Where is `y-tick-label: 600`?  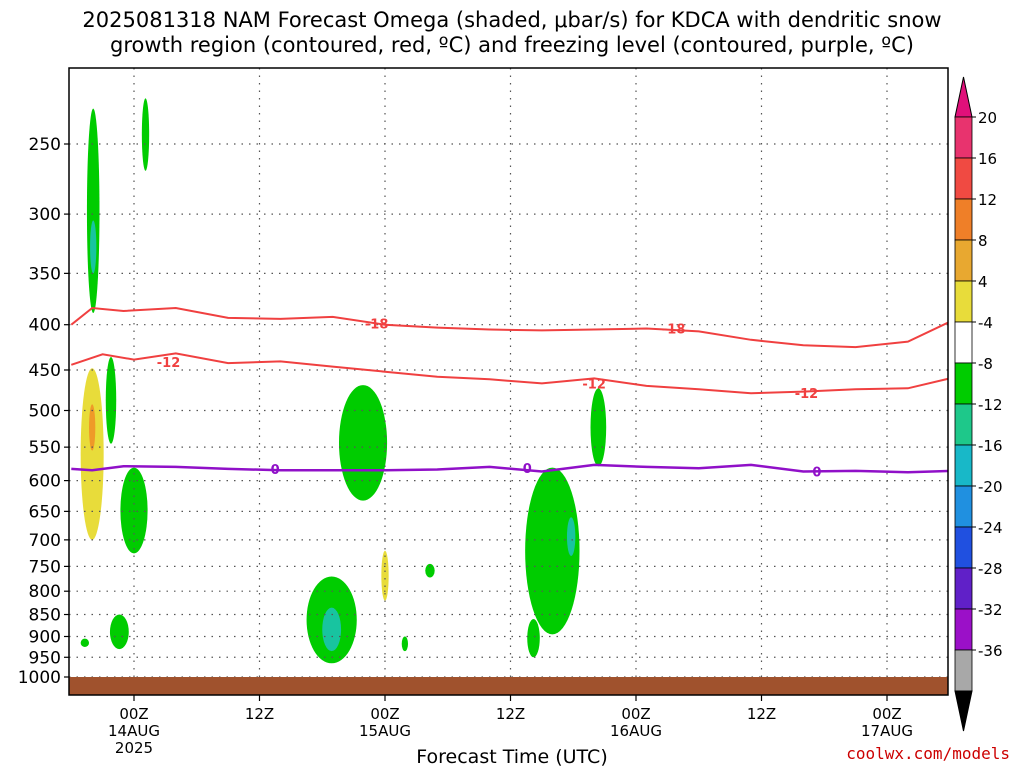
y-tick-label: 600 is located at coordinates (45, 482).